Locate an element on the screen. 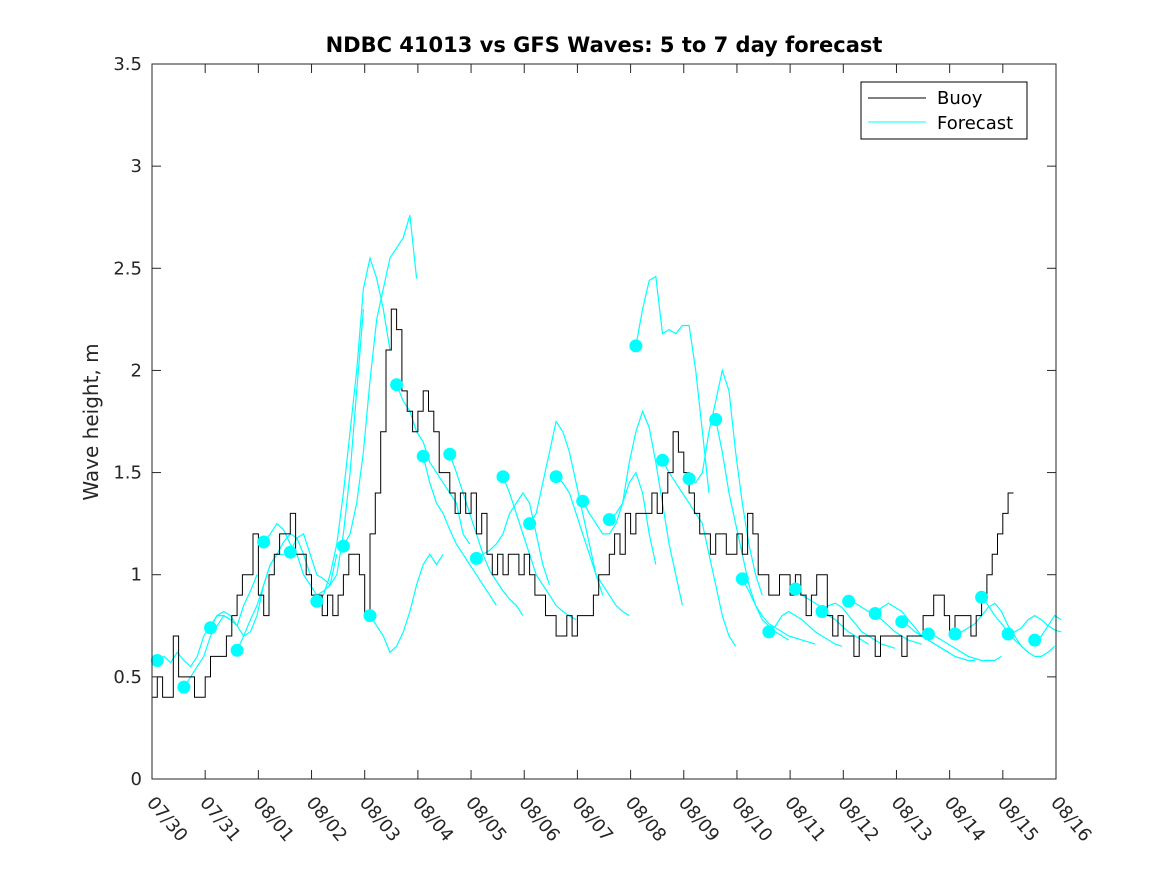 The width and height of the screenshot is (1167, 875). legend-box is located at coordinates (944, 110).